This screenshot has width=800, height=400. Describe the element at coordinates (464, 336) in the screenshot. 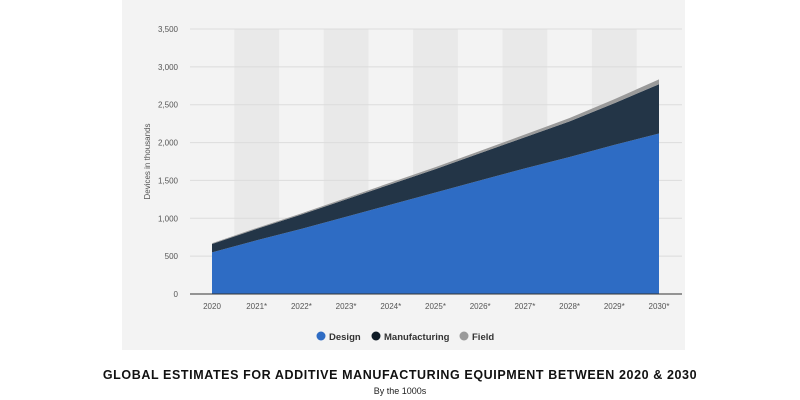

I see `legend-marker-field` at that location.